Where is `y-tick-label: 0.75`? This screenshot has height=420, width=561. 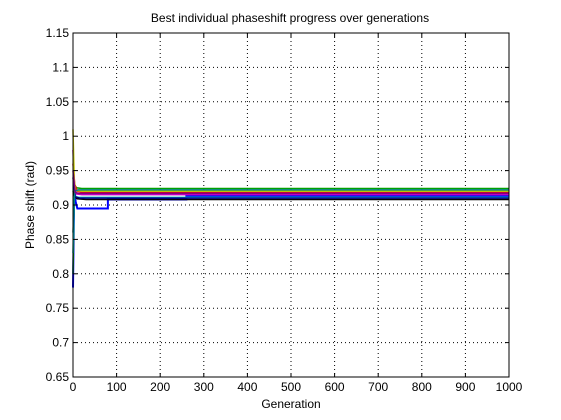 y-tick-label: 0.75 is located at coordinates (58, 308).